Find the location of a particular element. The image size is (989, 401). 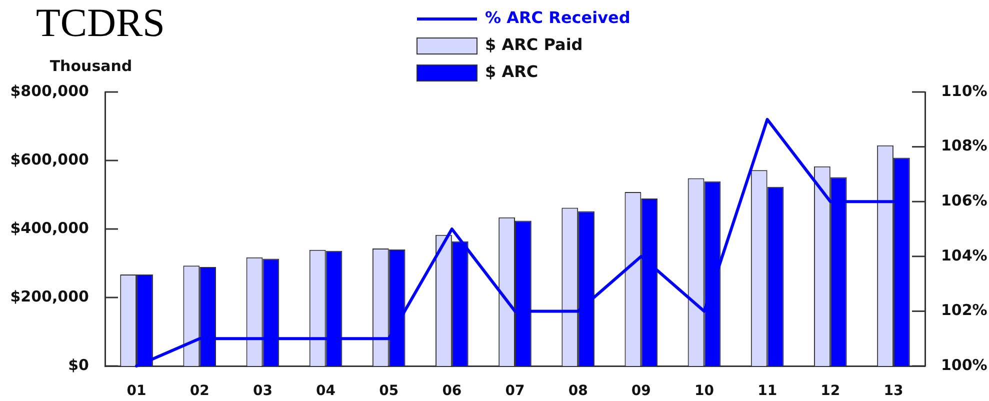

y-tick-label: $600,000 is located at coordinates (49, 159).